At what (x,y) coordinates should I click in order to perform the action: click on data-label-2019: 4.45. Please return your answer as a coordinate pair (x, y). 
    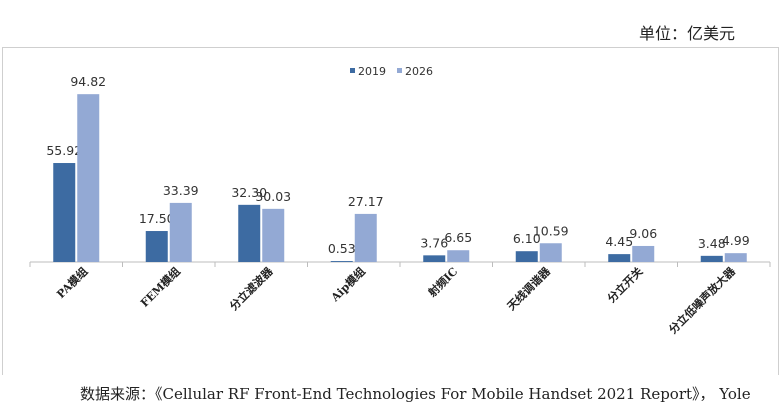
    Looking at the image, I should click on (619, 241).